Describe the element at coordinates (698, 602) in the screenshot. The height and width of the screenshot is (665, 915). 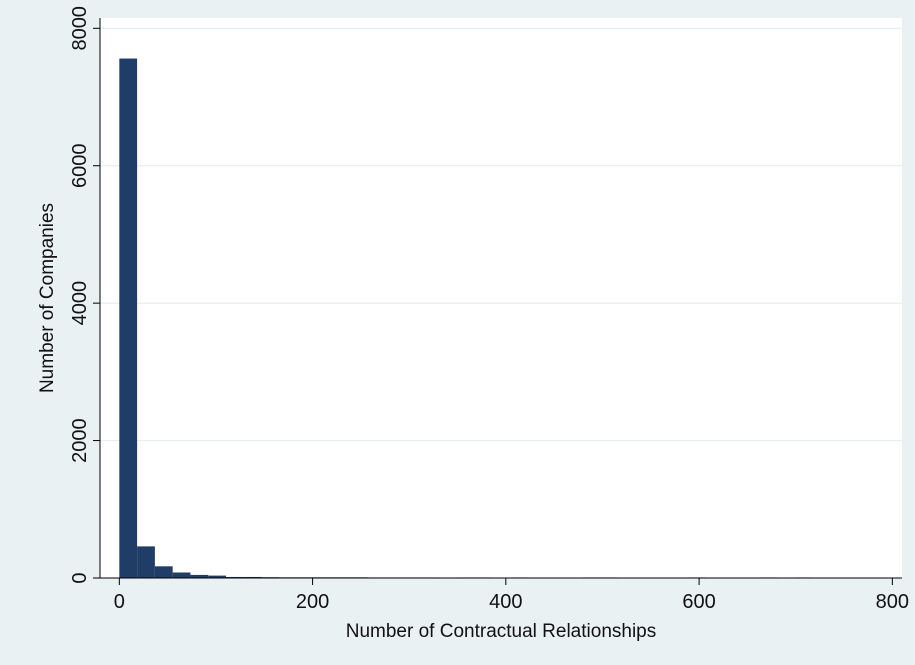
I see `x-tick-label-600: 600` at that location.